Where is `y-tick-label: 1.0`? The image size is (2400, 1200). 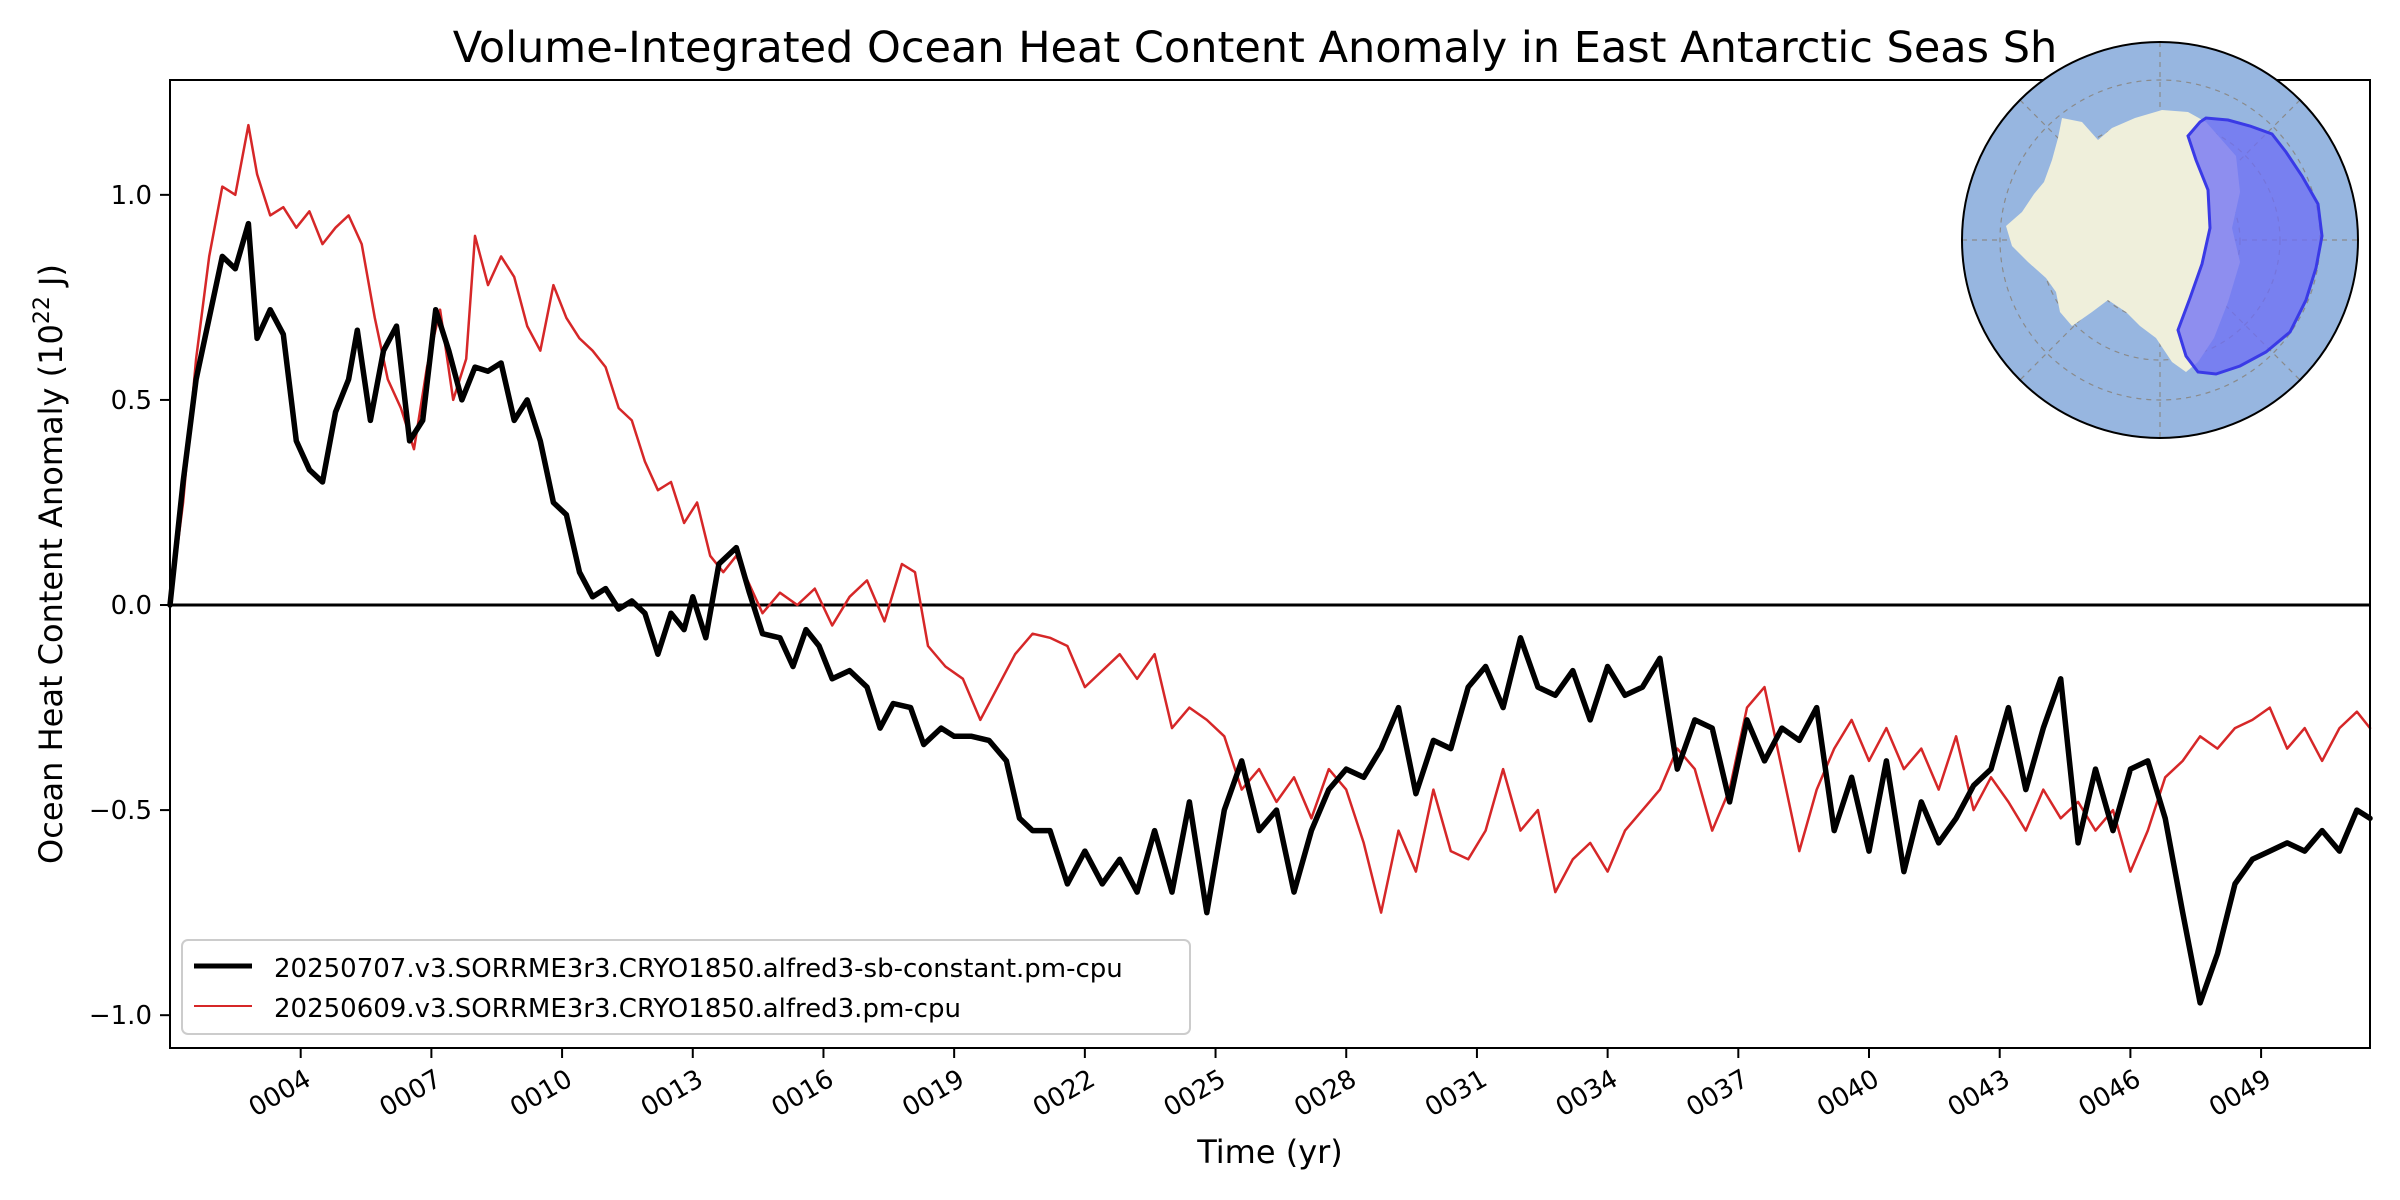
y-tick-label: 1.0 is located at coordinates (131, 196).